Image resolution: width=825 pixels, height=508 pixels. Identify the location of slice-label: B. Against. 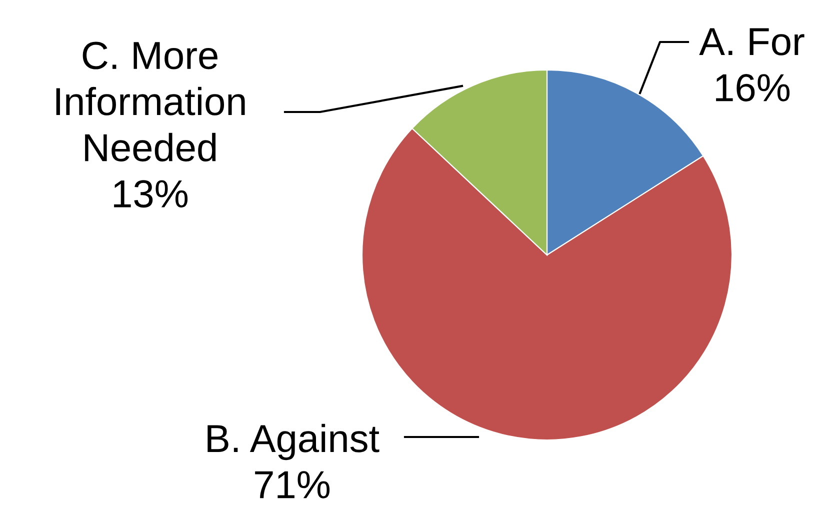
(294, 442).